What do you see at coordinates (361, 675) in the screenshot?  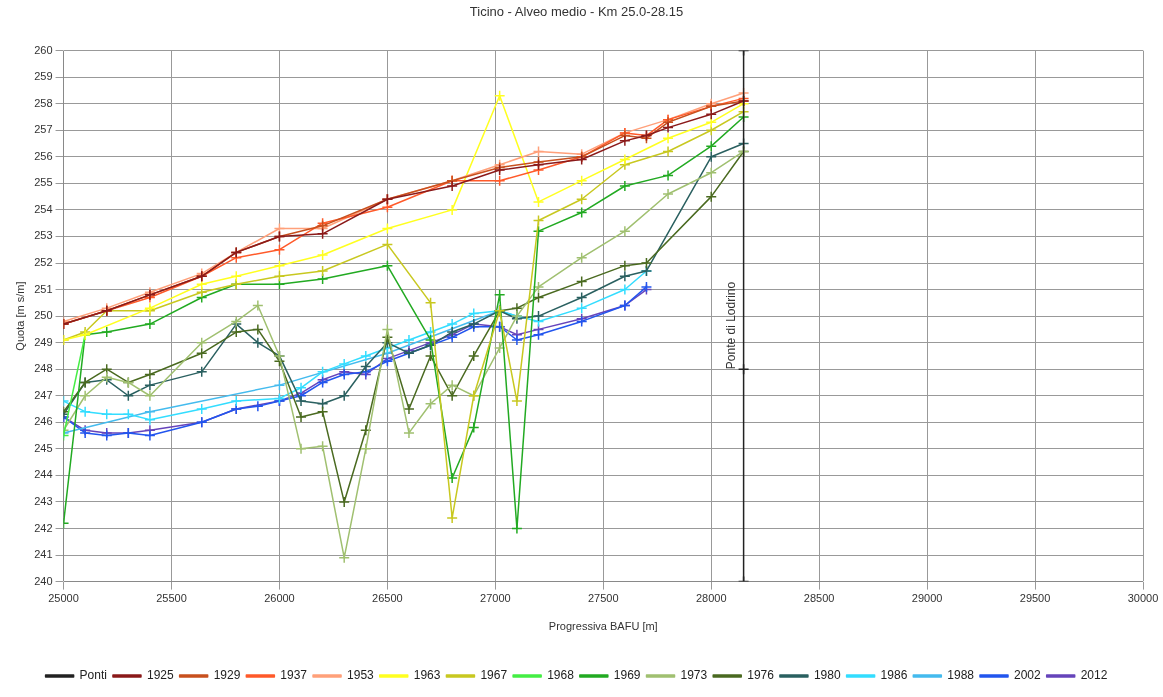 I see `legend-label: 1953` at bounding box center [361, 675].